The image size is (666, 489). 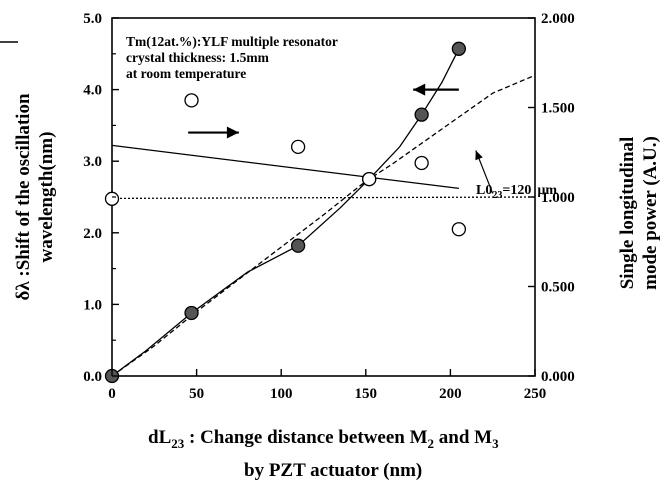 What do you see at coordinates (650, 213) in the screenshot?
I see `right-y-axis-label-line-2: mode power (A.U.)` at bounding box center [650, 213].